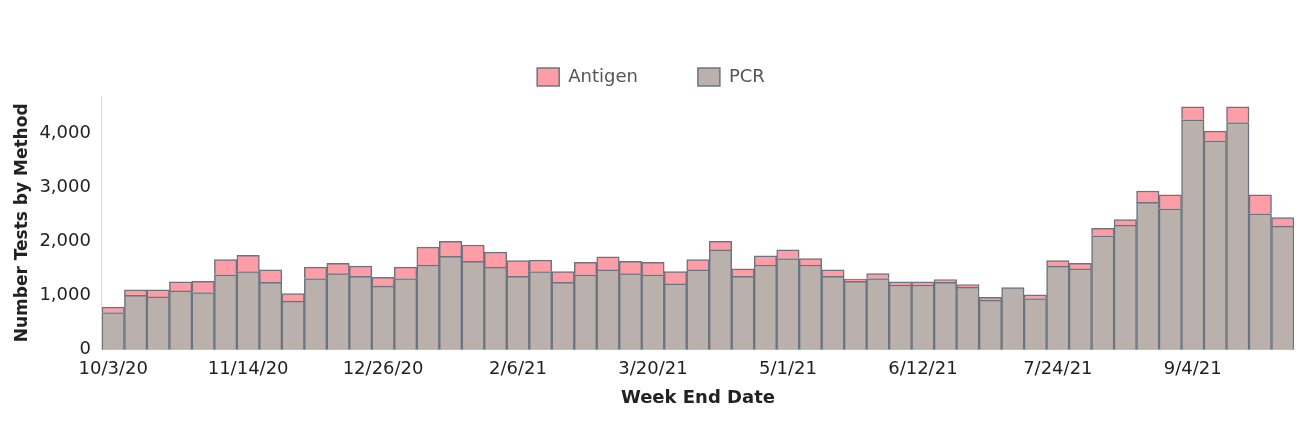 This screenshot has width=1312, height=423. Describe the element at coordinates (65, 186) in the screenshot. I see `y-tick-label: 3,000` at that location.